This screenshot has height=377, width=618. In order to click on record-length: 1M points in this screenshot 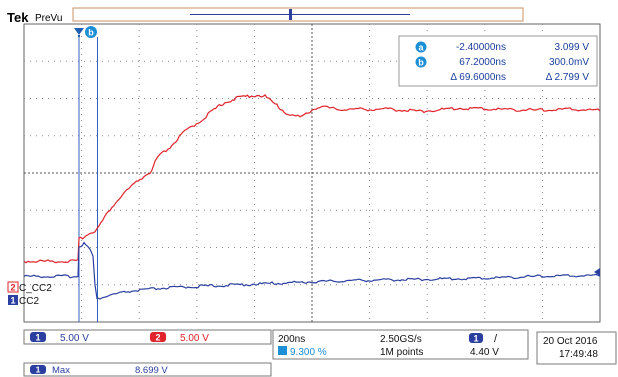, I will do `click(401, 352)`.